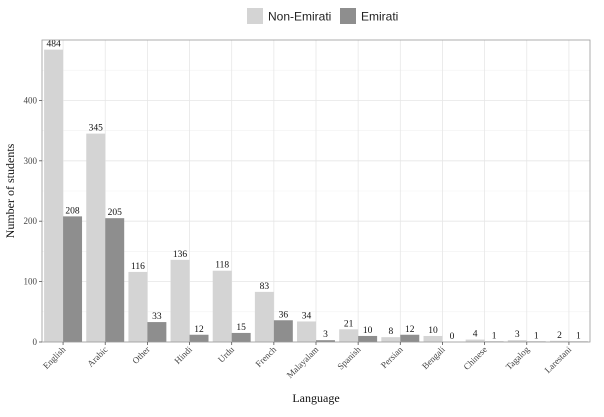 This screenshot has width=604, height=417. Describe the element at coordinates (157, 332) in the screenshot. I see `bar-emirati-other` at that location.